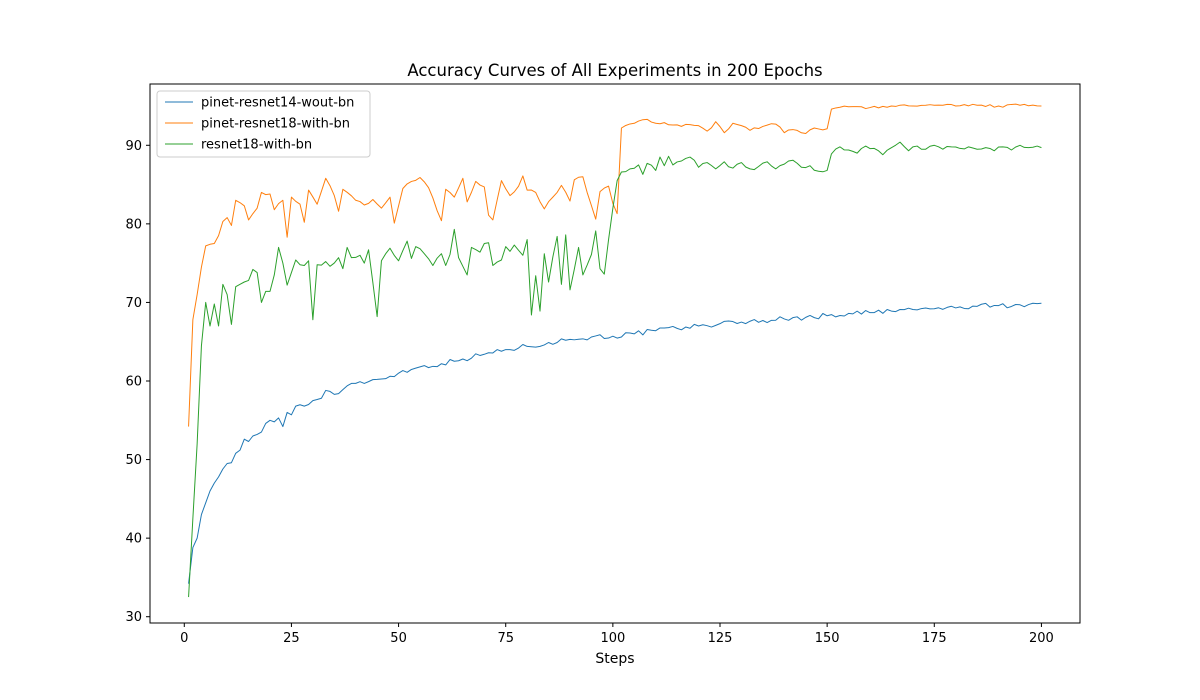 This screenshot has height=700, width=1200. I want to click on x-tick-label: 25, so click(291, 638).